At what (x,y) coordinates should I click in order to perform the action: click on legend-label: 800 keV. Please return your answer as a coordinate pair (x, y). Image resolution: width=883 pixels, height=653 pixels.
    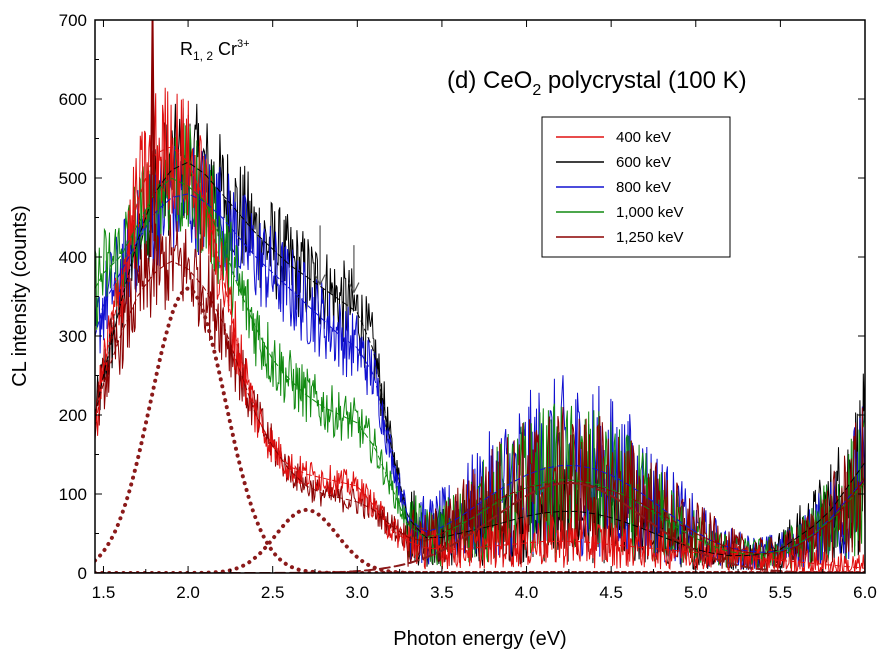
    Looking at the image, I should click on (643, 187).